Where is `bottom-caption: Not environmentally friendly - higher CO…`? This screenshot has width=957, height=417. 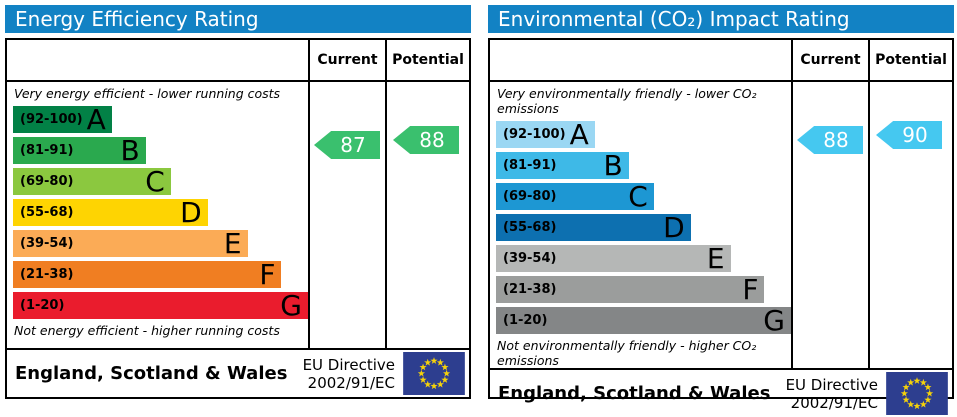 bottom-caption: Not environmentally friendly - higher CO… is located at coordinates (627, 353).